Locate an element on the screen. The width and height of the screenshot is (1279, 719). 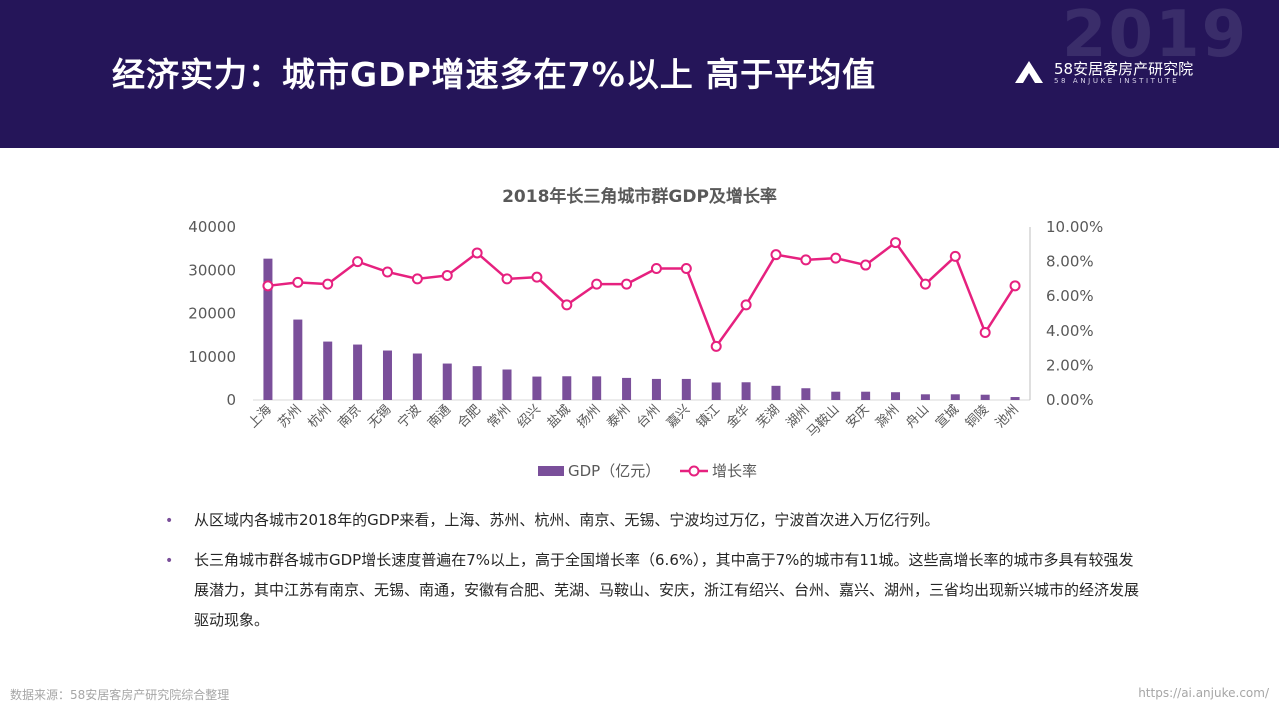
y-right-tick-label: 6.00% is located at coordinates (1070, 296).